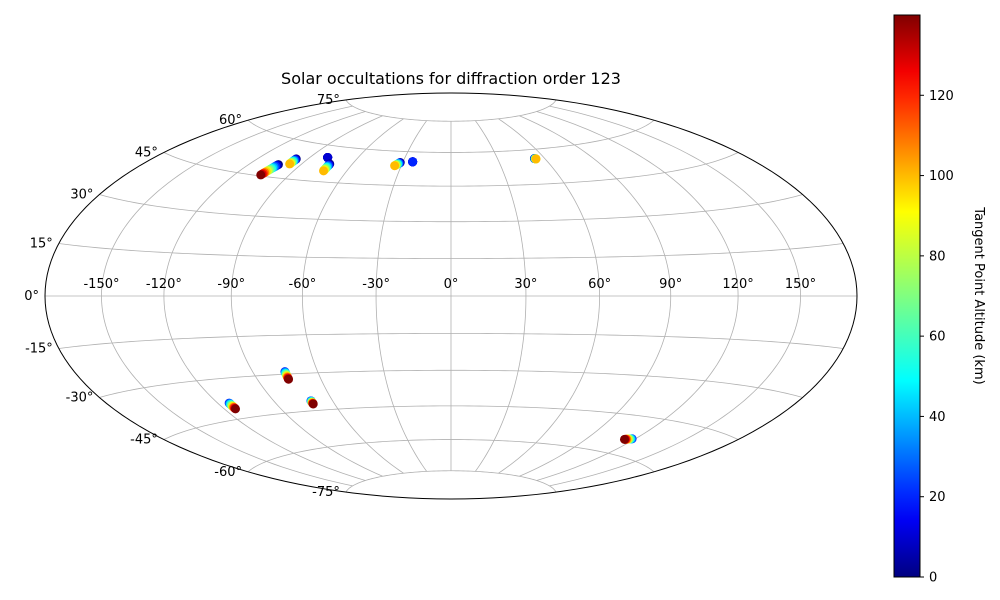  What do you see at coordinates (941, 96) in the screenshot?
I see `colorbar-tick-label: 120` at bounding box center [941, 96].